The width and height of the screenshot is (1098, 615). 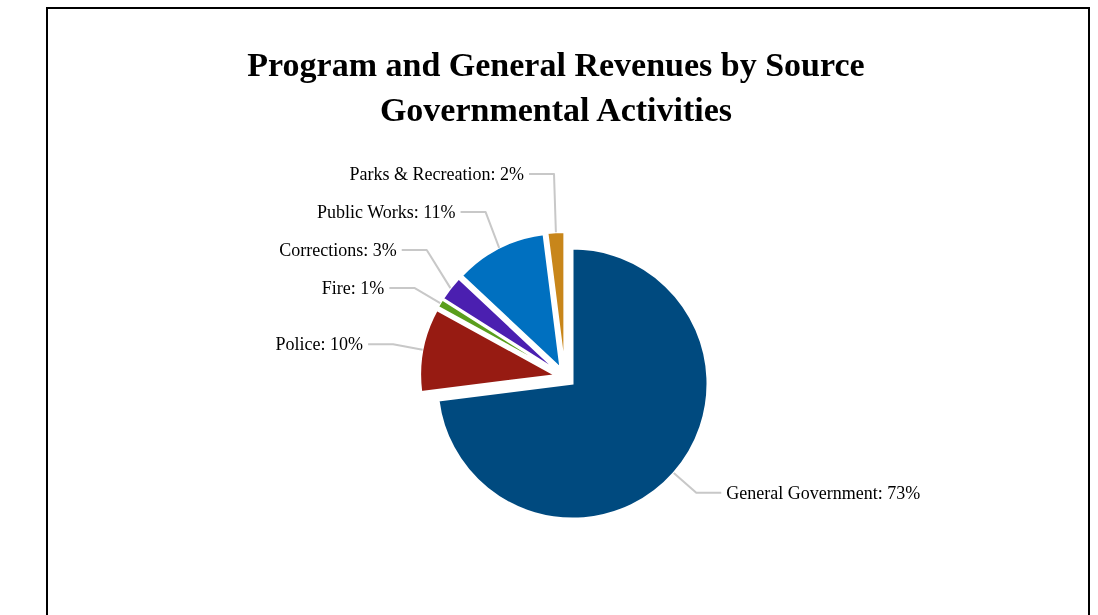 What do you see at coordinates (437, 173) in the screenshot?
I see `slice-label: Parks & Recreation: 2%` at bounding box center [437, 173].